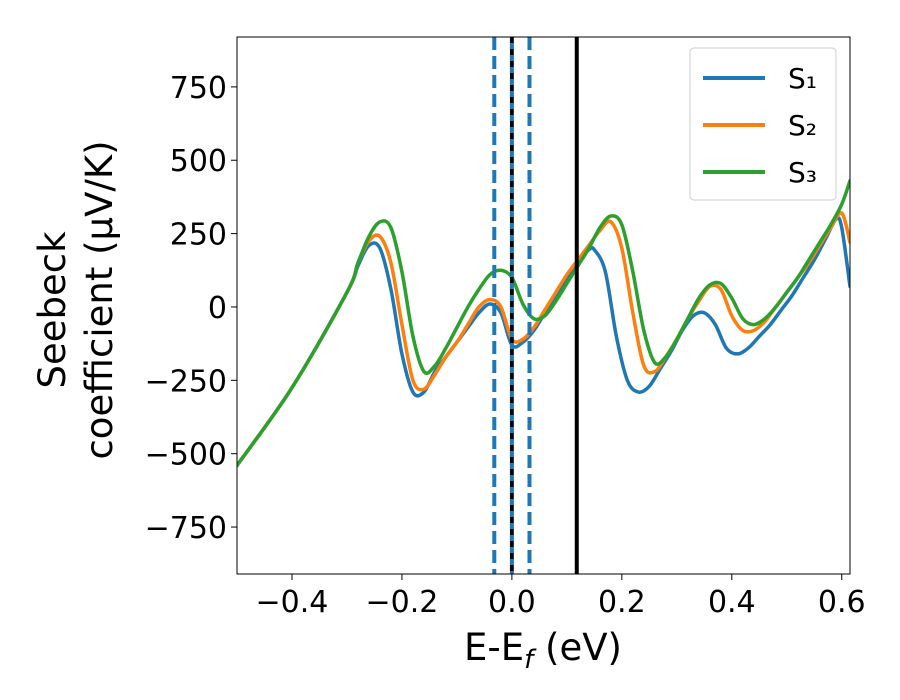 This screenshot has height=700, width=900. Describe the element at coordinates (292, 602) in the screenshot. I see `x-tick-label: −0.4` at that location.